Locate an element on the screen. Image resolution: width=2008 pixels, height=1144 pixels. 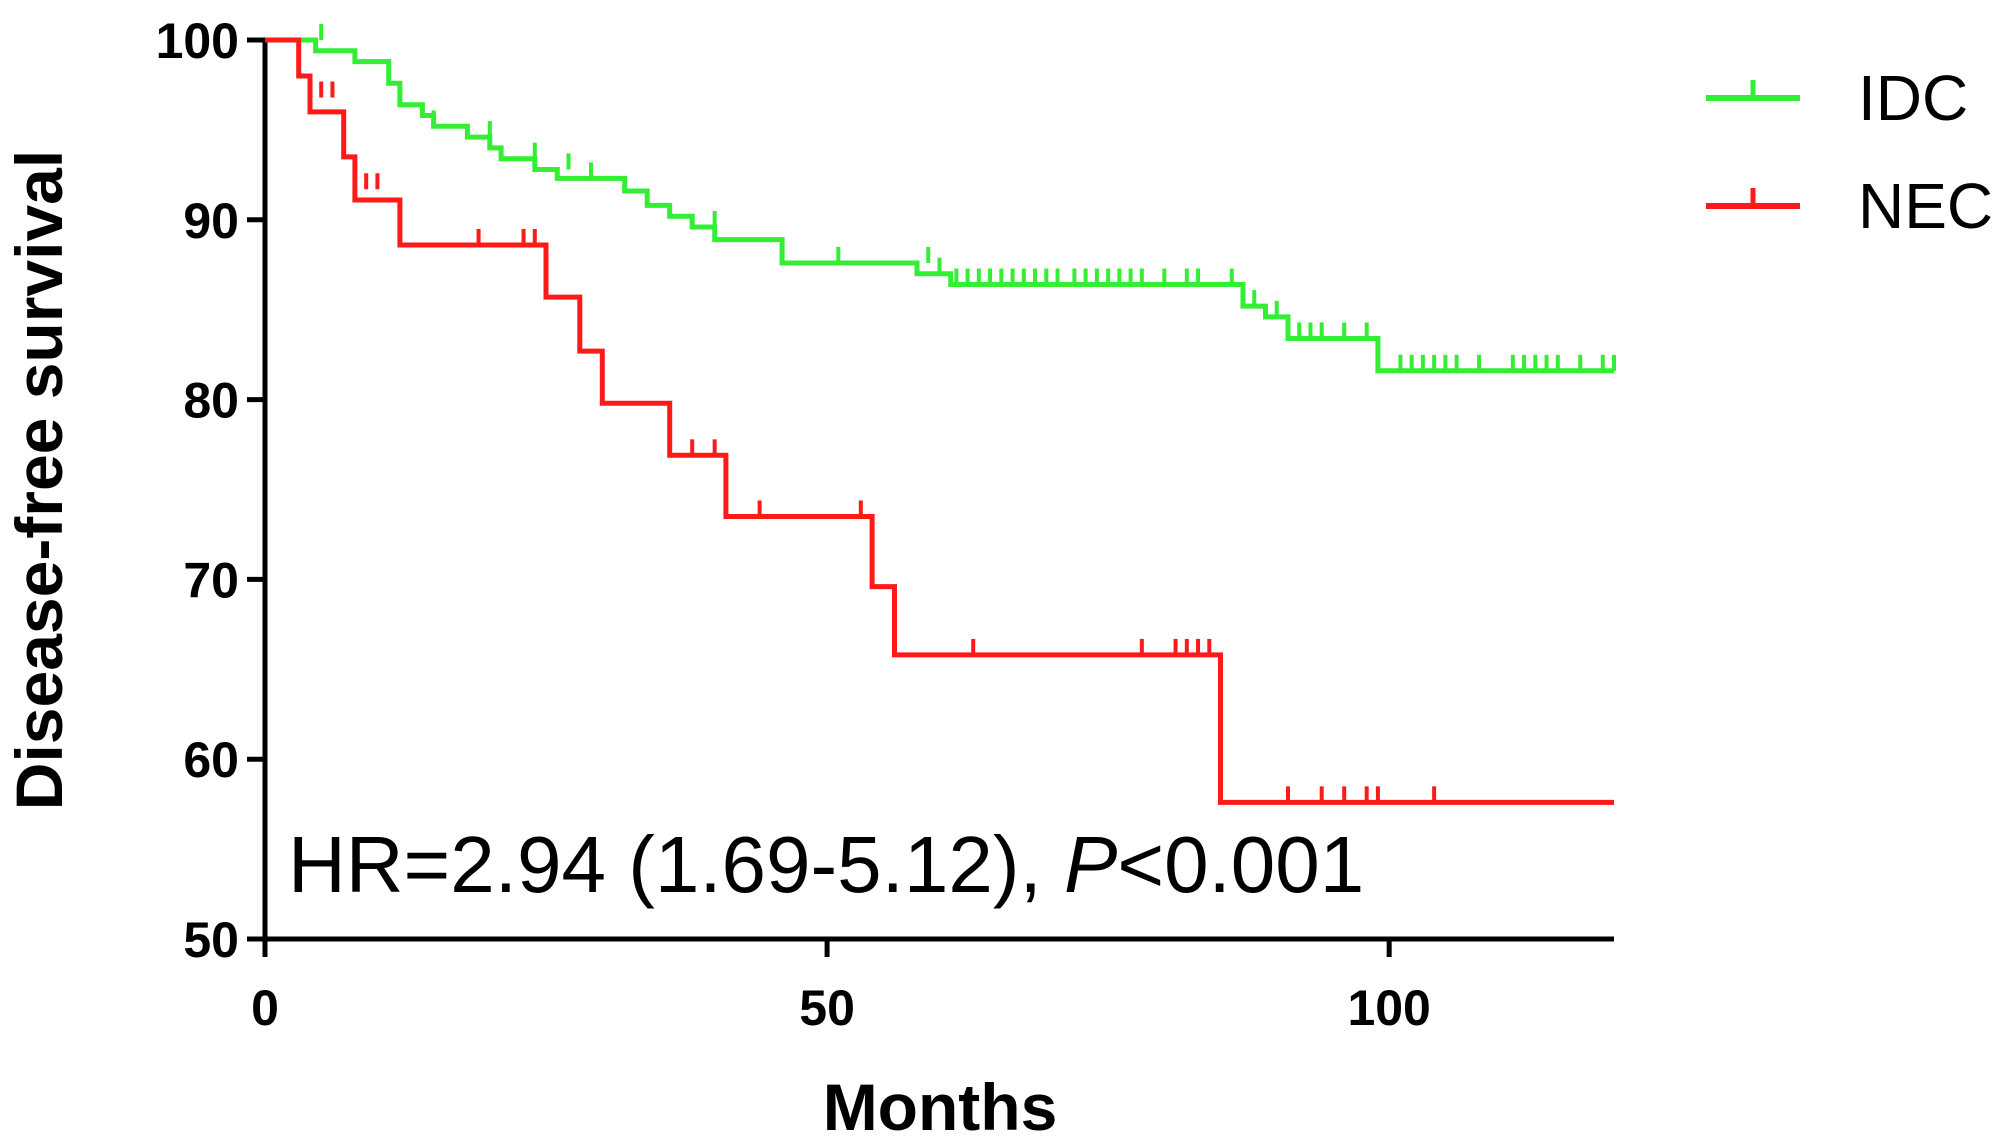
y-axis-title: Disease-free survival is located at coordinates (39, 480).